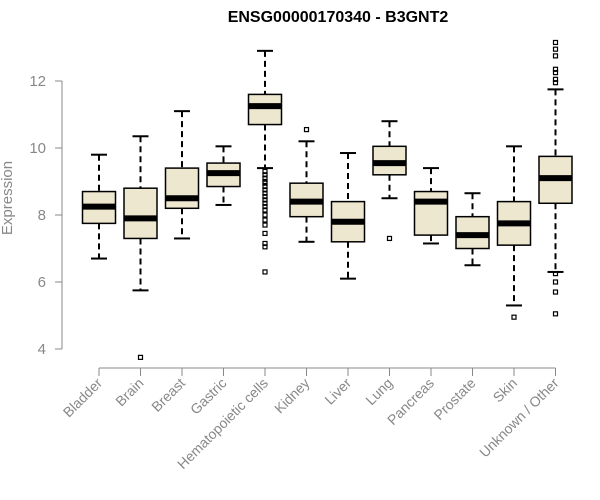 This screenshot has width=600, height=500. Describe the element at coordinates (338, 17) in the screenshot. I see `chart-title: ENSG00000170340 - B3GNT2` at that location.